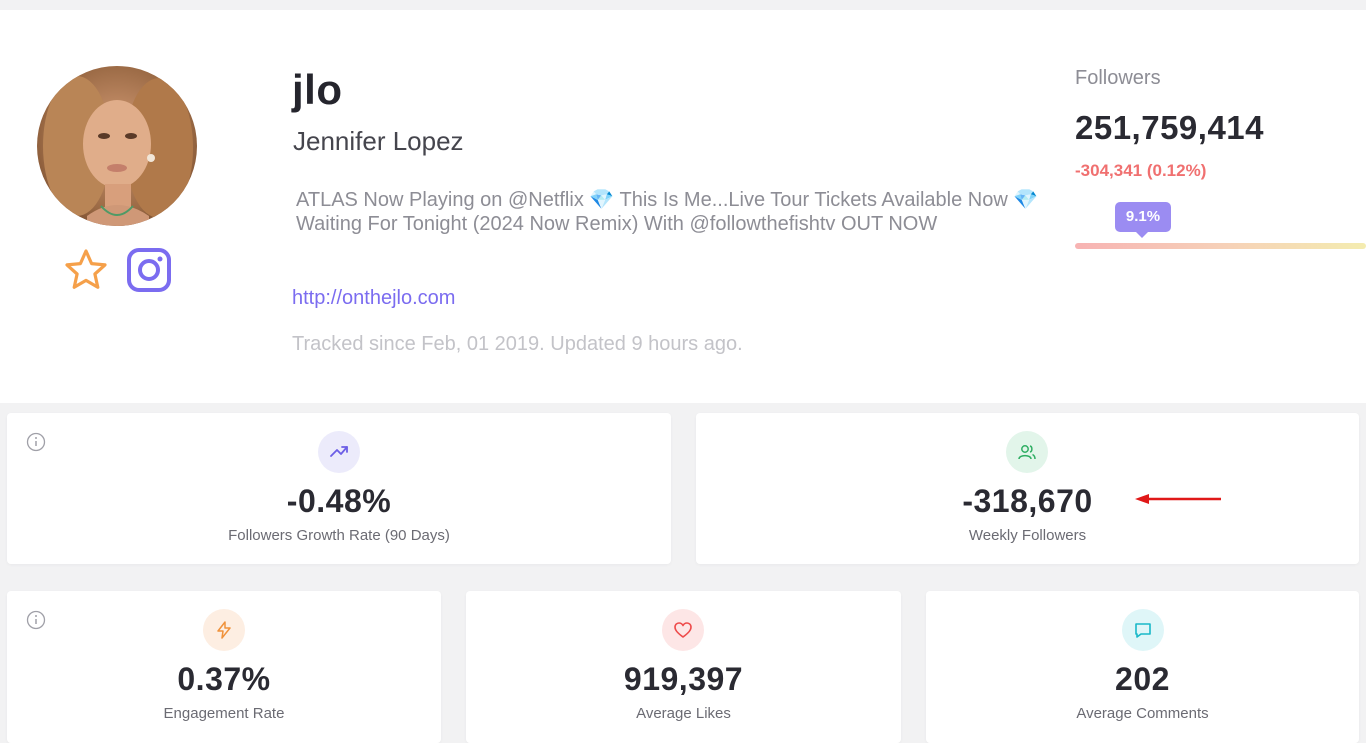 Image resolution: width=1366 pixels, height=743 pixels. Describe the element at coordinates (86, 270) in the screenshot. I see `star-icon` at that location.